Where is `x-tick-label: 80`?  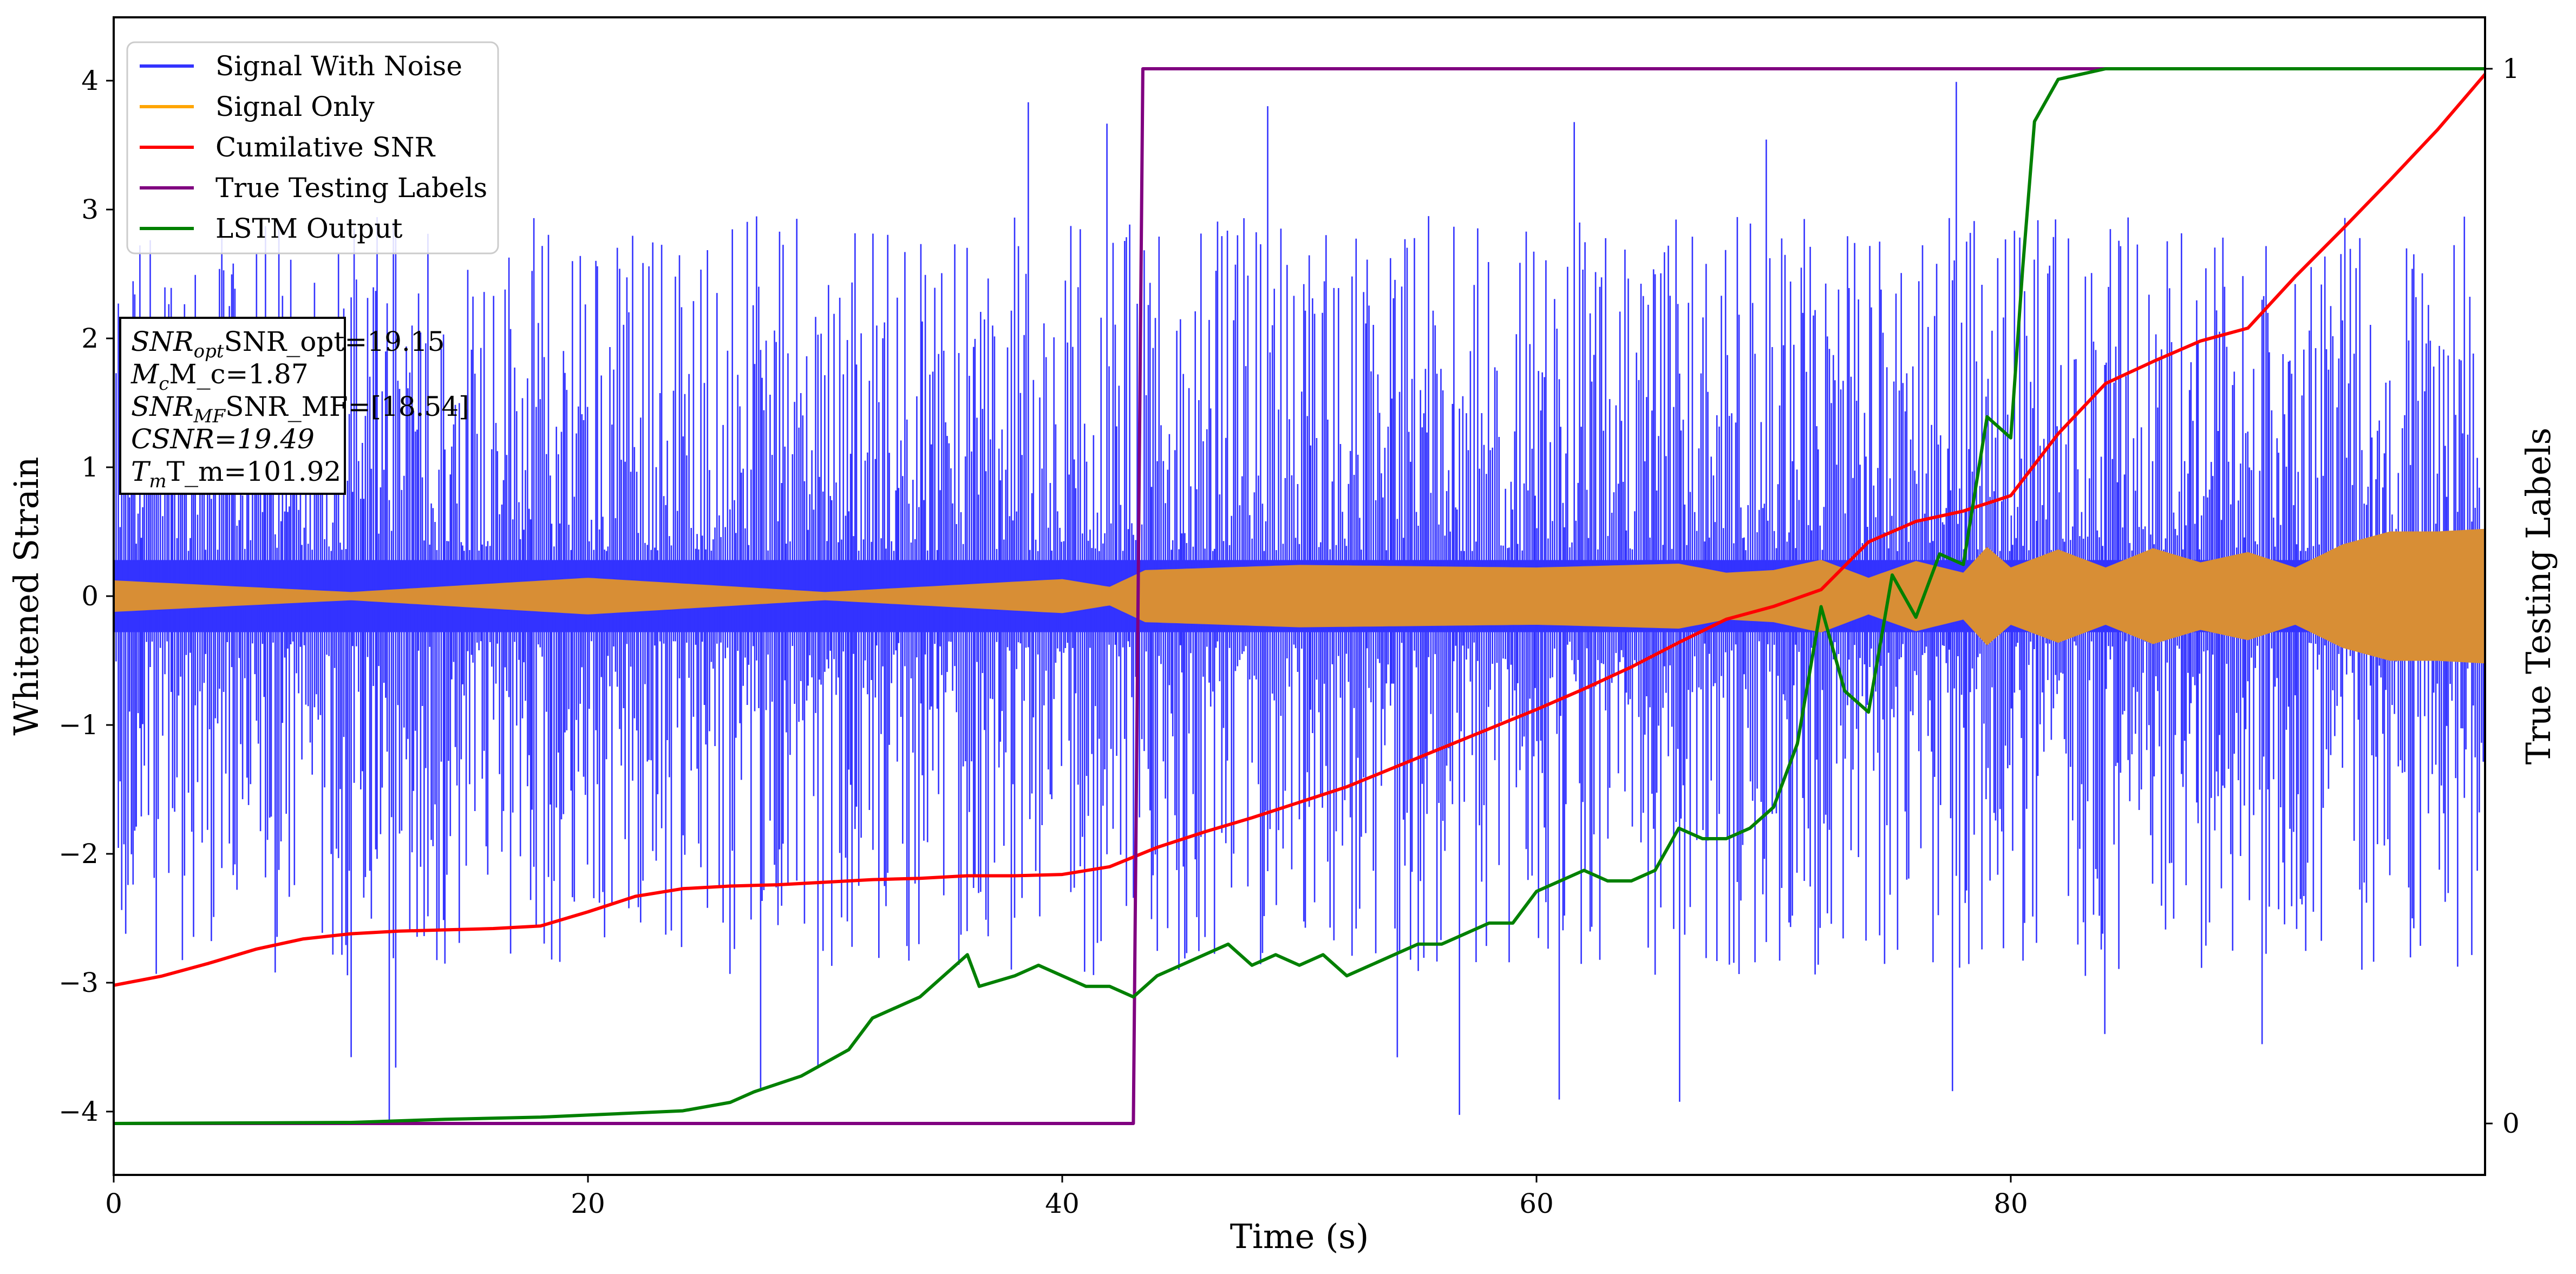 x-tick-label: 80 is located at coordinates (2010, 1203).